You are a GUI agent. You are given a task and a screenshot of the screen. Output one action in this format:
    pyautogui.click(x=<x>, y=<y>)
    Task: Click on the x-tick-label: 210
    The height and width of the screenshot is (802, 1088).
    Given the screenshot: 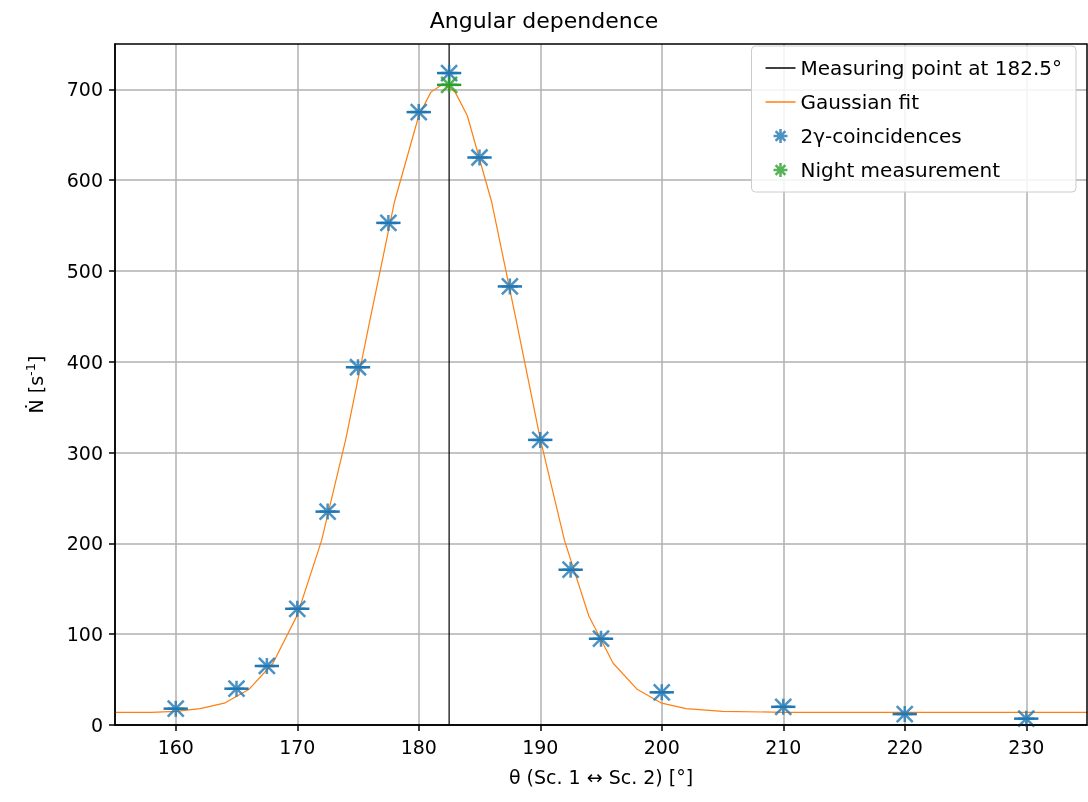 What is the action you would take?
    pyautogui.click(x=783, y=746)
    